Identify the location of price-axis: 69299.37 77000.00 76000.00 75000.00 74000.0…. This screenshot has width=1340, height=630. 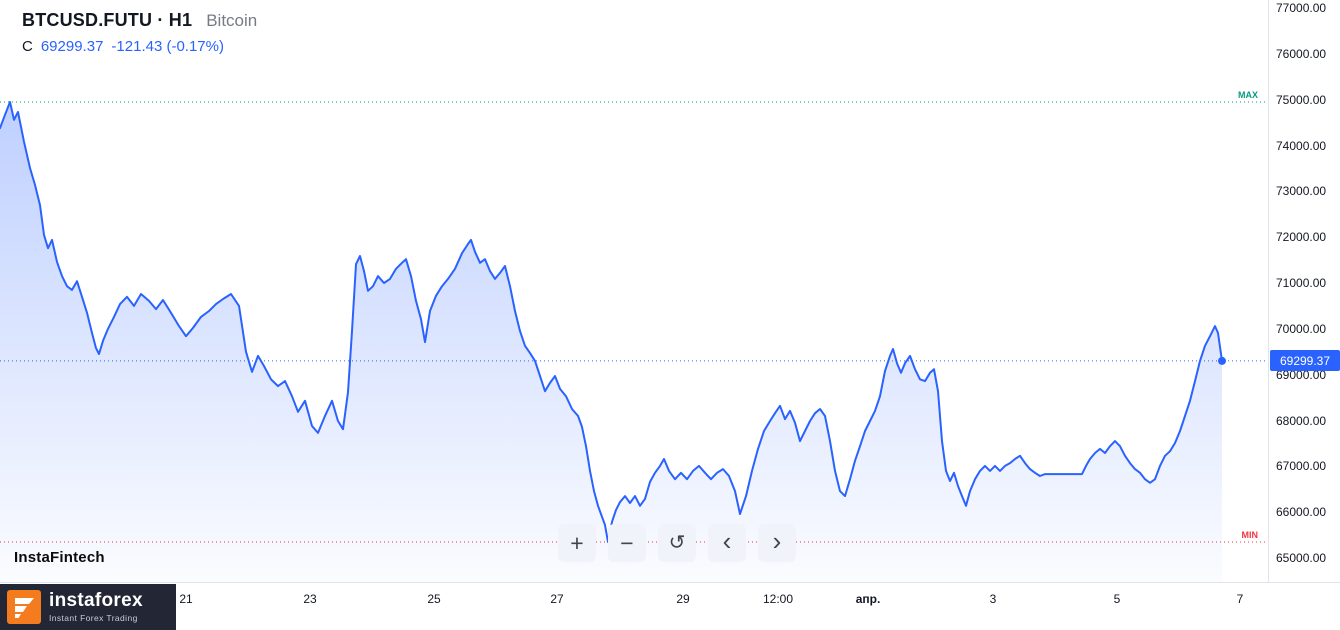
(1304, 291).